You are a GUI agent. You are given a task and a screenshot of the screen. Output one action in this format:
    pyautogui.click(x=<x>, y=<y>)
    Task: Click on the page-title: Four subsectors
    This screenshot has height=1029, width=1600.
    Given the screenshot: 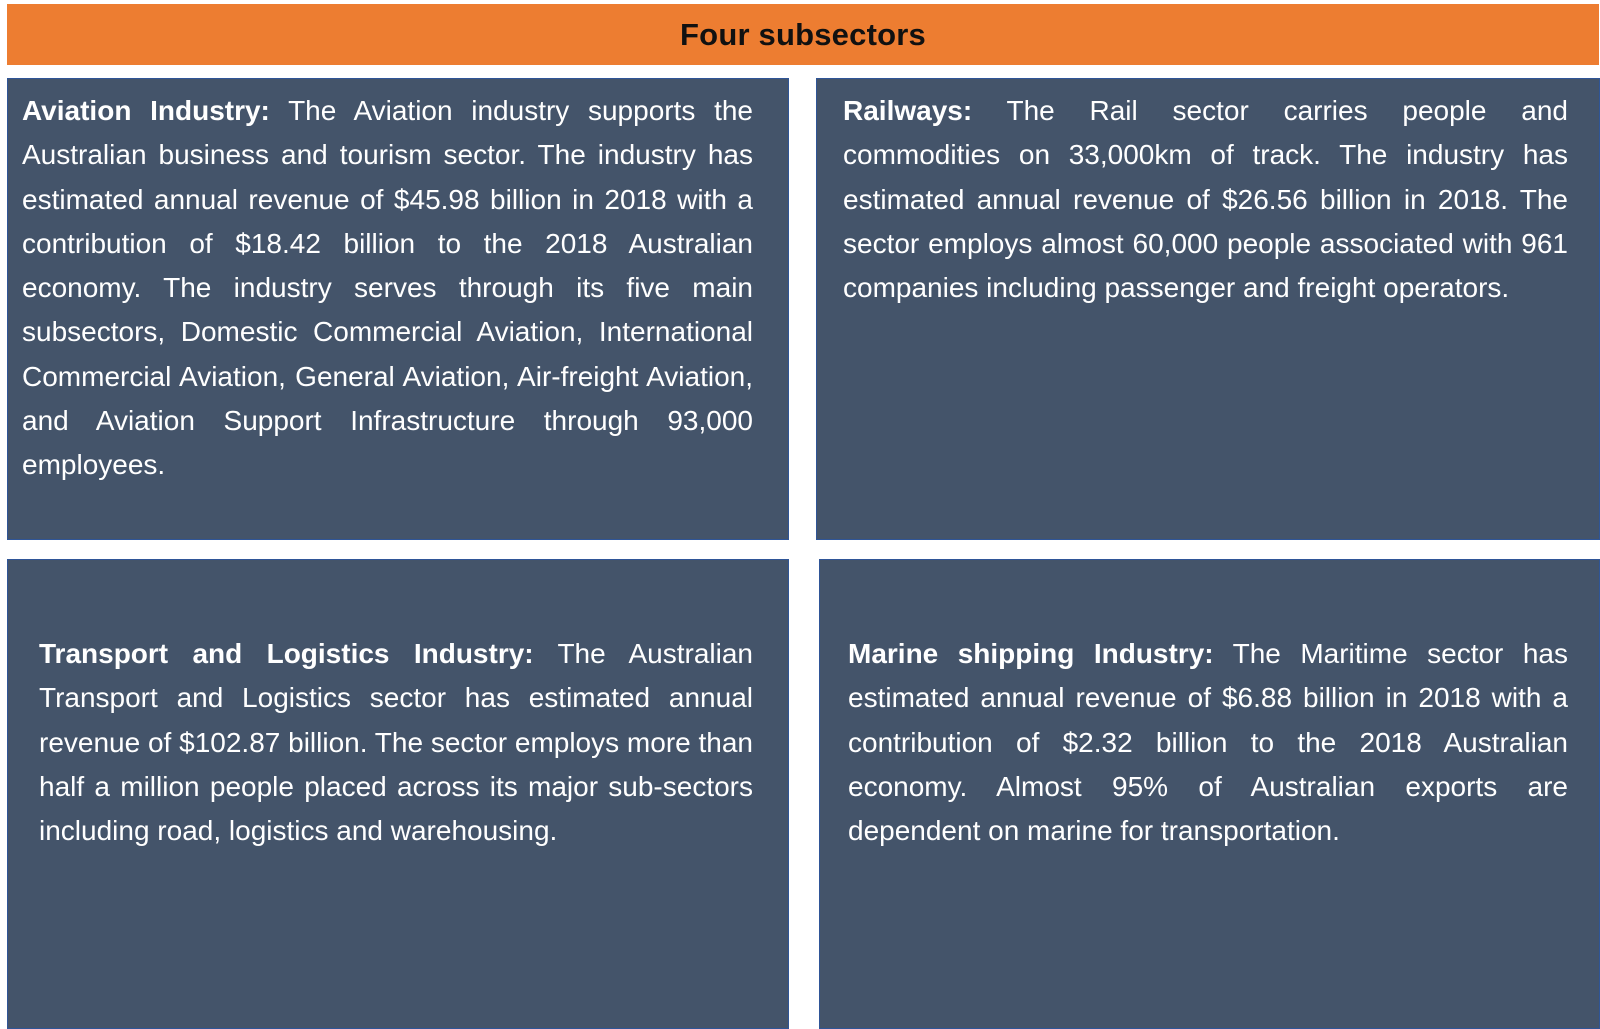 What is the action you would take?
    pyautogui.click(x=803, y=34)
    